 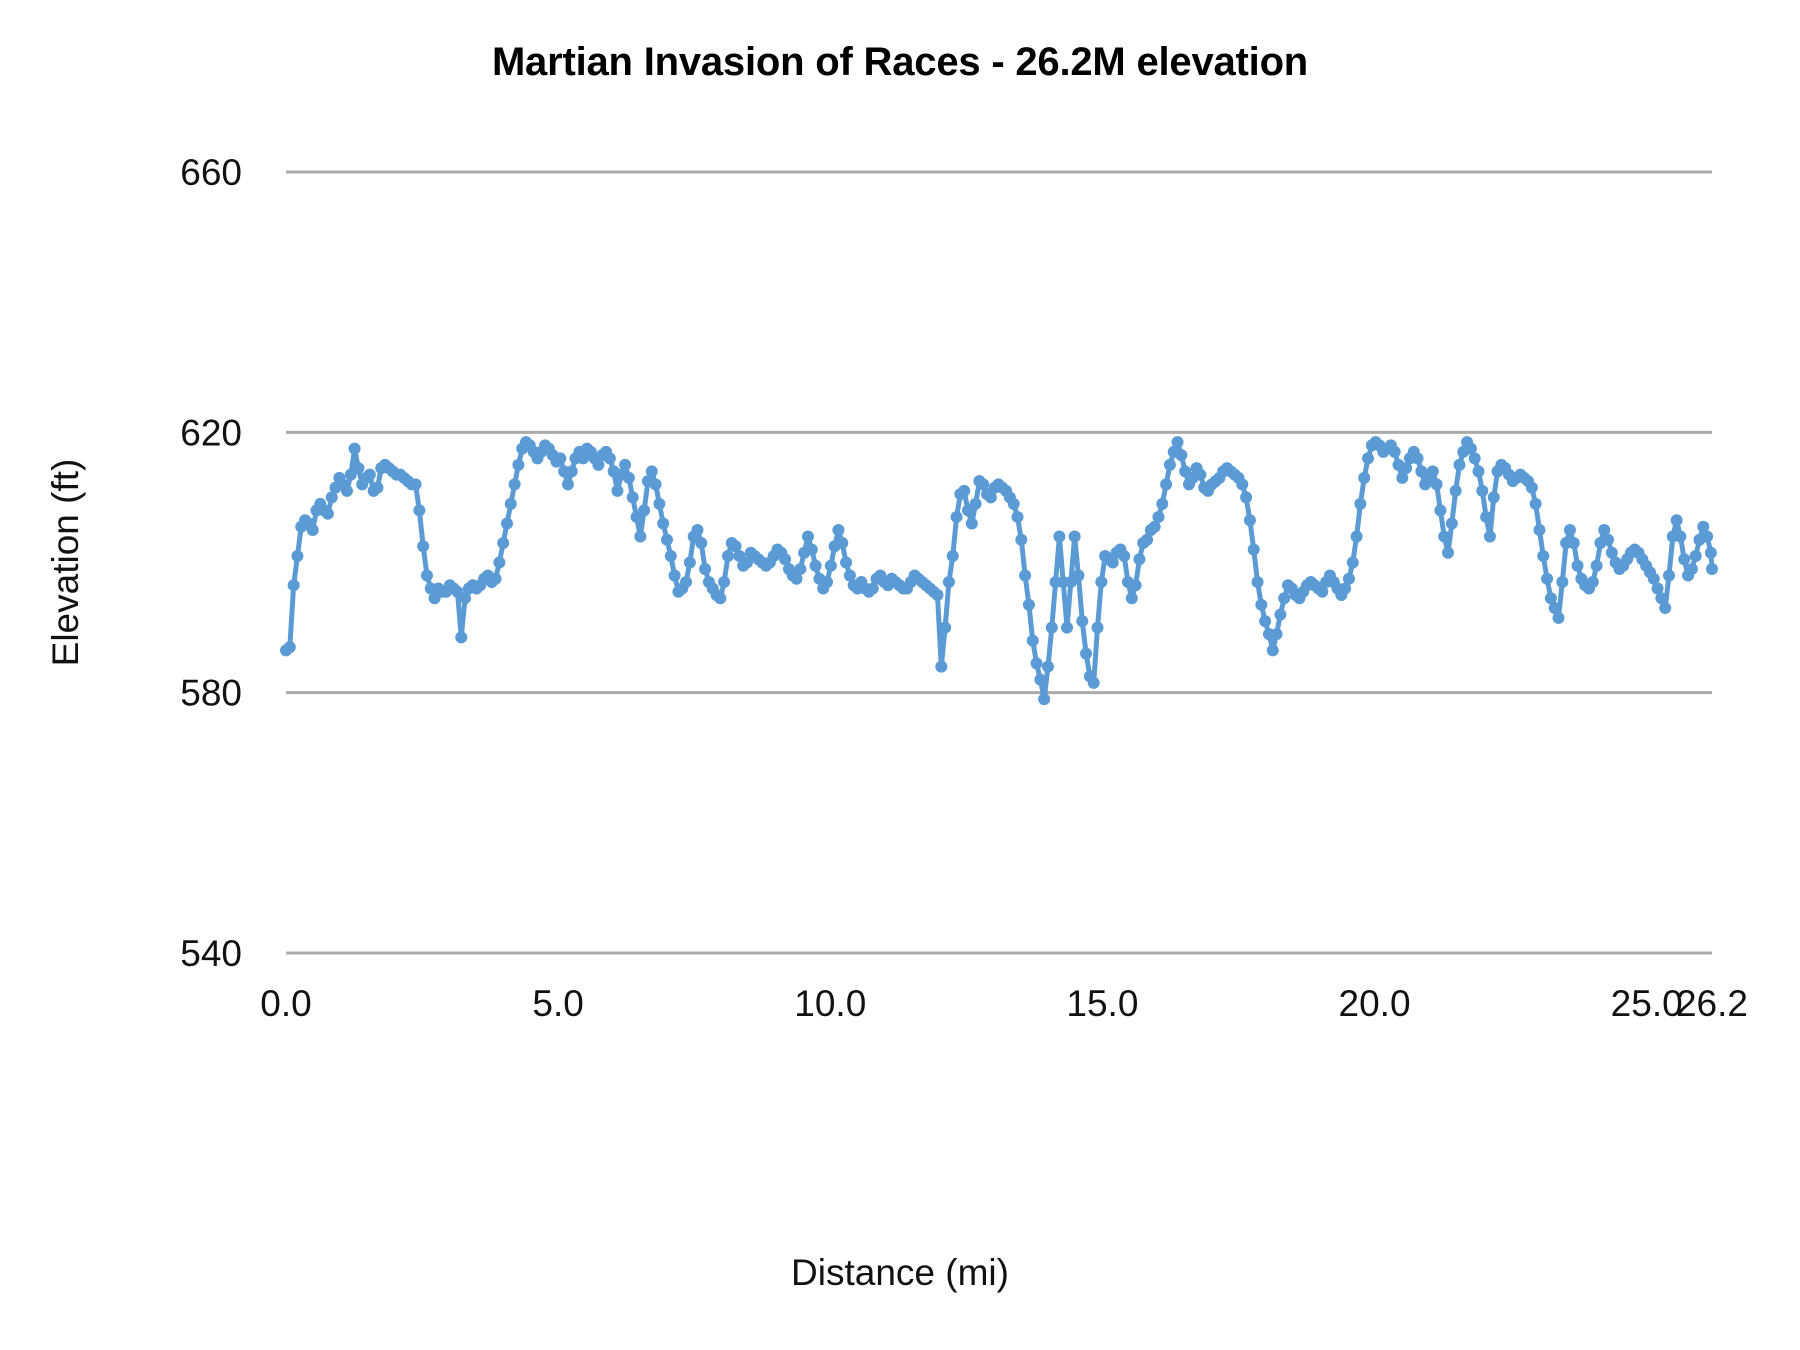 I want to click on y-tick-label: 620, so click(x=211, y=432).